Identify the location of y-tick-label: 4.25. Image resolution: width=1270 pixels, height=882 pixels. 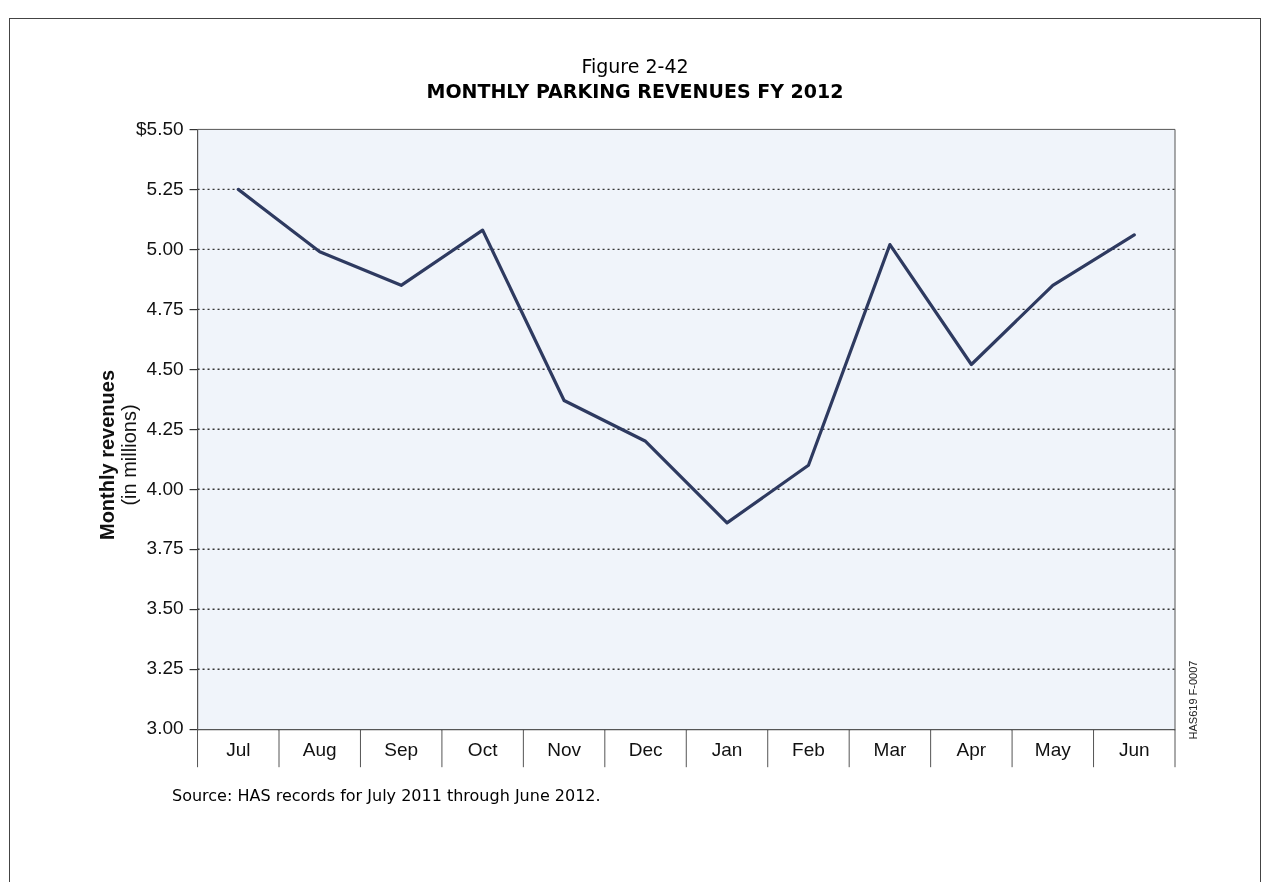
(165, 428).